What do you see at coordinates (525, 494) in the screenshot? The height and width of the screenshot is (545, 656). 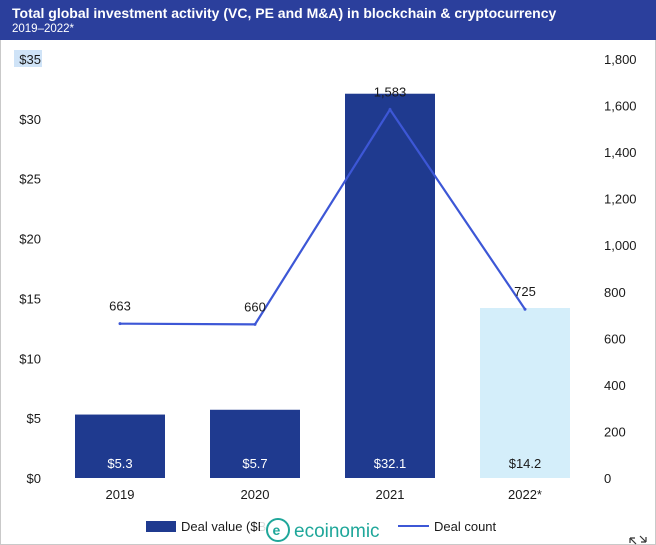 I see `category-label: 2022*` at bounding box center [525, 494].